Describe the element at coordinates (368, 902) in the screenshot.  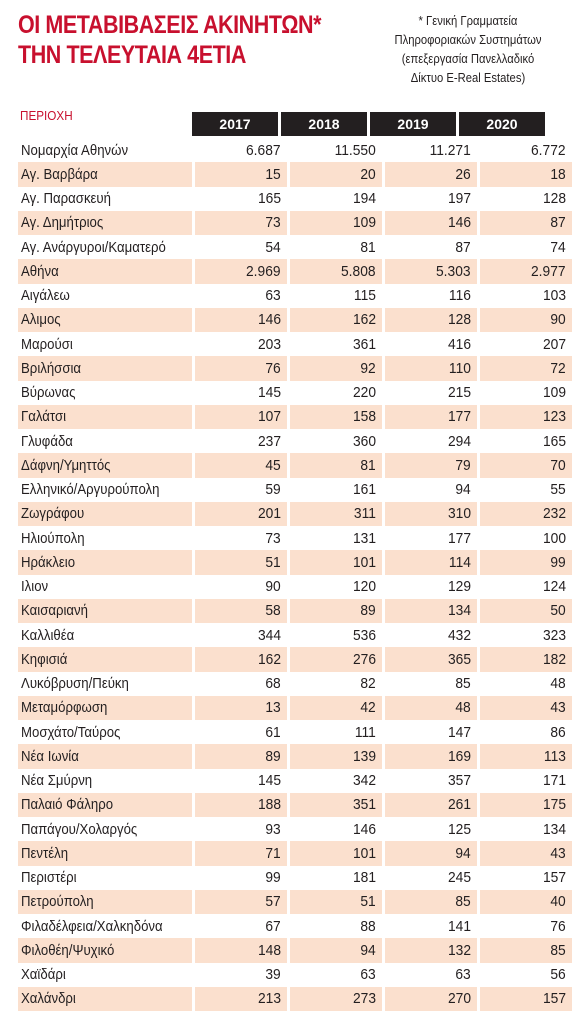
I see `transfer-count: 51` at that location.